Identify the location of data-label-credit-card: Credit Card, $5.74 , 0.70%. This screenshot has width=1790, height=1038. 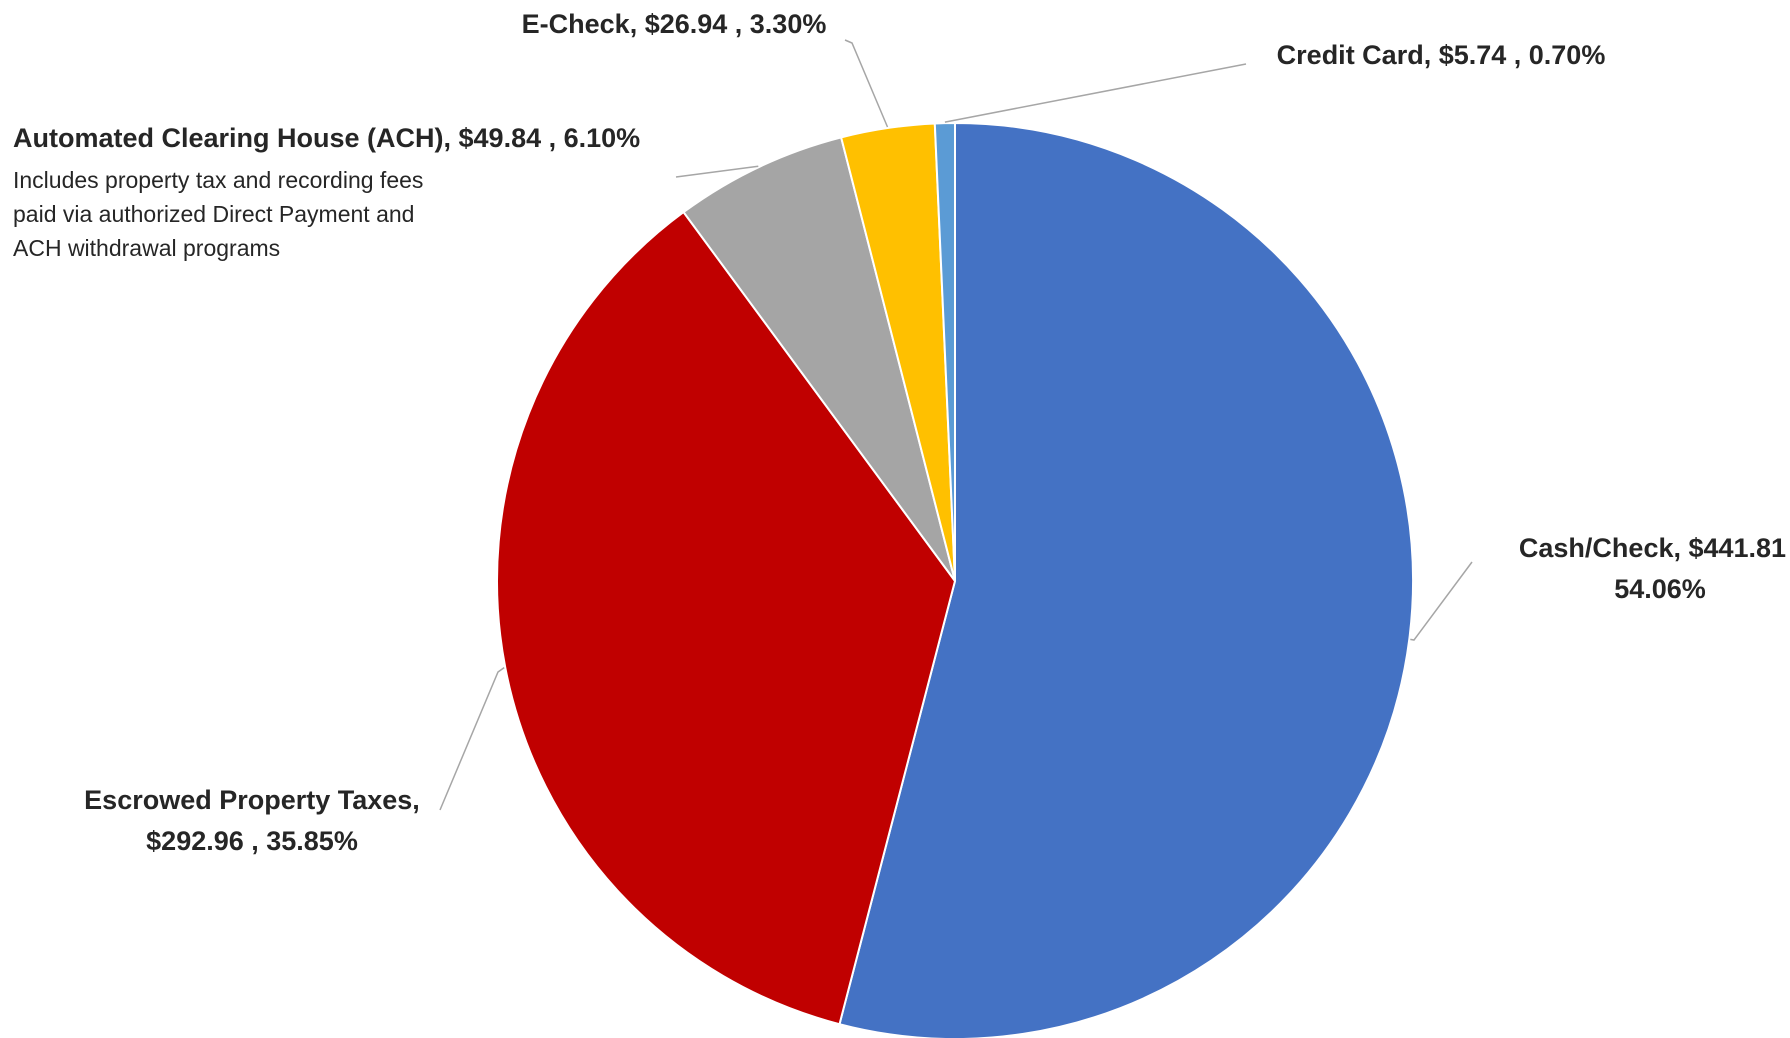
(1441, 55).